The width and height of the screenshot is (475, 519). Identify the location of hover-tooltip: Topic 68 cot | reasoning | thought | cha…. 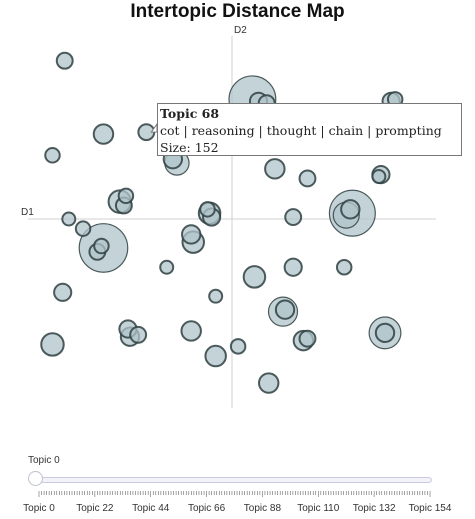
(309, 129).